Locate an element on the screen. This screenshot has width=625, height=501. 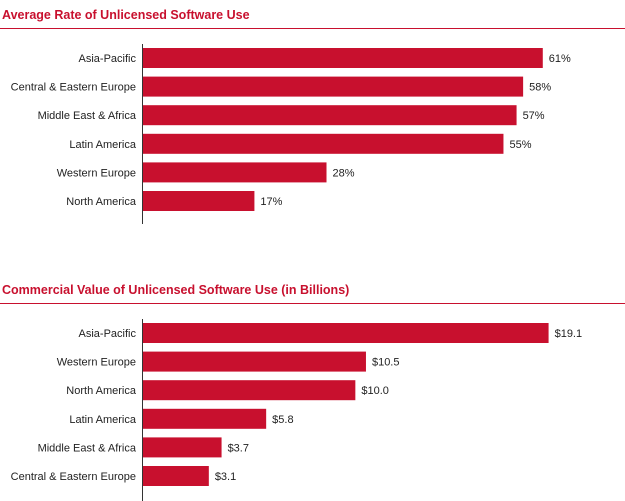
chart-2-category-label-middle-east-africa: Middle East & Africa is located at coordinates (87, 448).